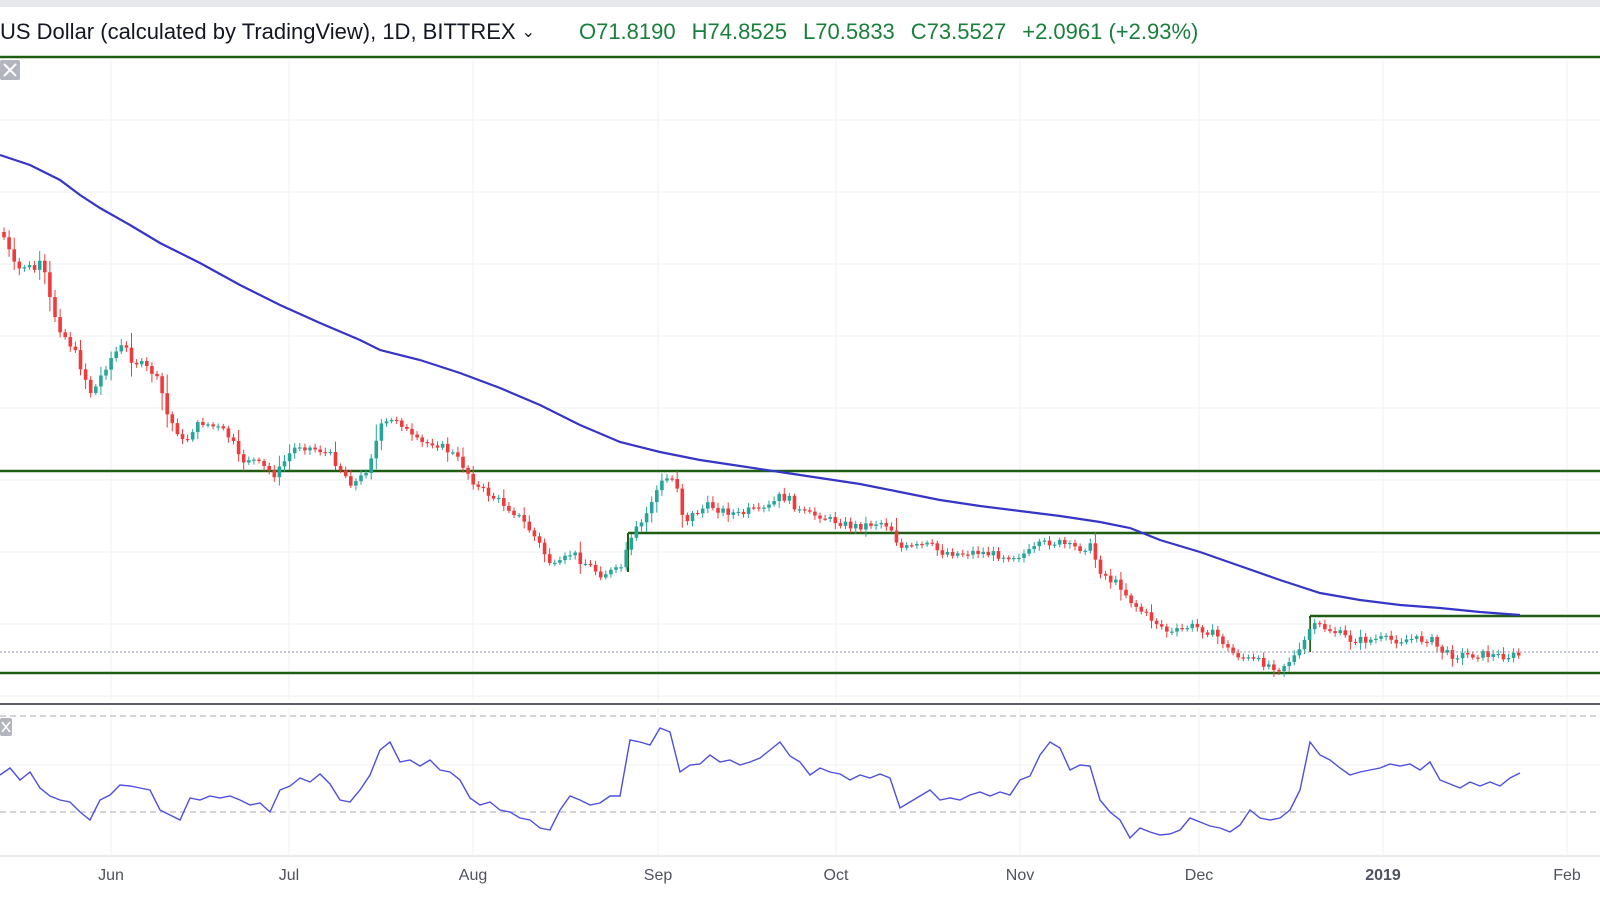 The image size is (1600, 900). I want to click on x-tick-label: Jul, so click(289, 875).